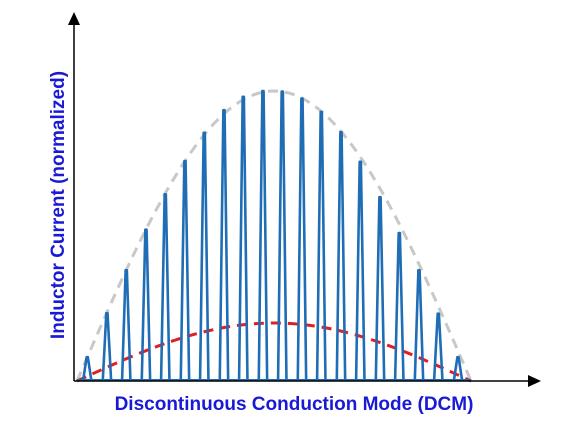 This screenshot has width=571, height=428. Describe the element at coordinates (534, 381) in the screenshot. I see `x-axis-arrow` at that location.